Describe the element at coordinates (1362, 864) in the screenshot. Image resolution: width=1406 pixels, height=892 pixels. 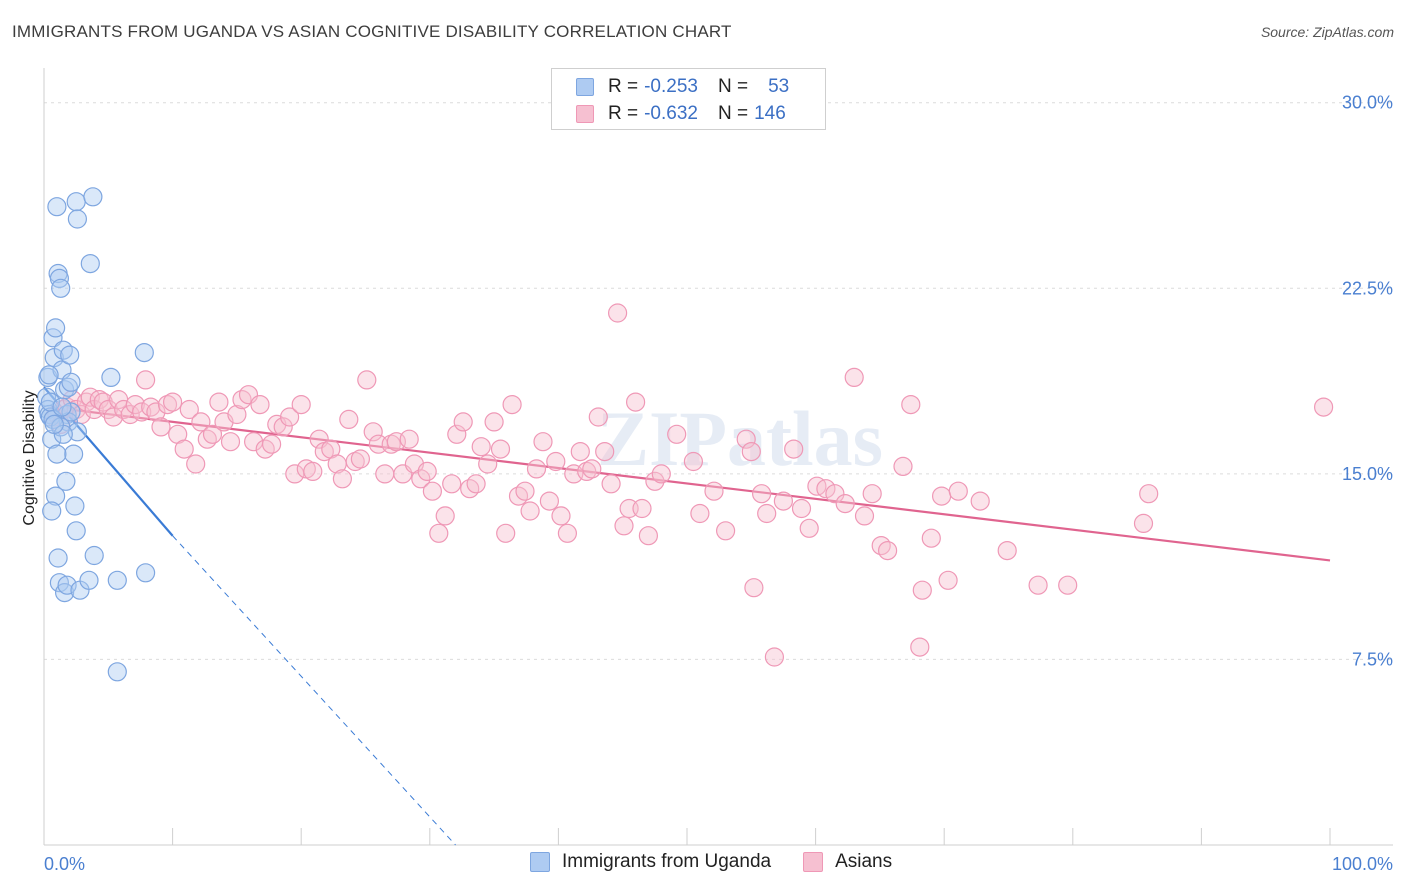
I see `x-tick-label-max: 100.0%` at that location.